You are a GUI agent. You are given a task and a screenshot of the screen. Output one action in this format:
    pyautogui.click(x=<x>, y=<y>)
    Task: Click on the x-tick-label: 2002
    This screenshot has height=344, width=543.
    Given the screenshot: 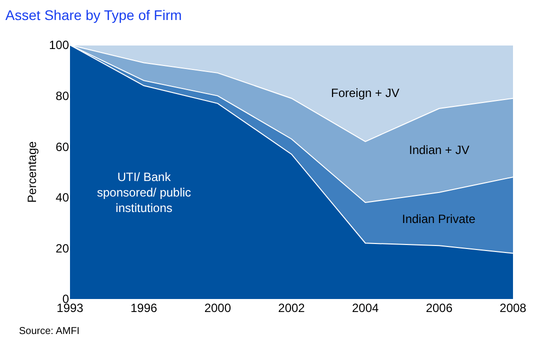 What is the action you would take?
    pyautogui.click(x=292, y=308)
    